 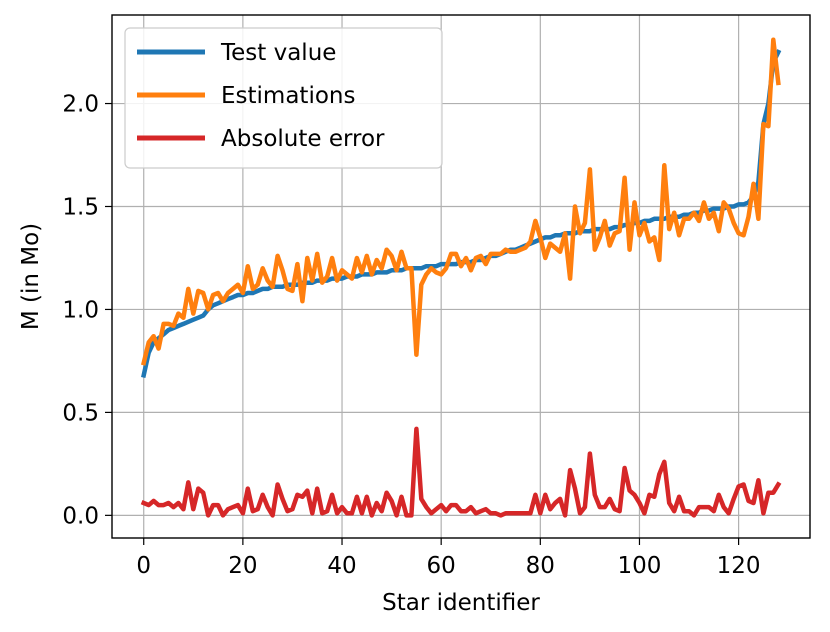 What do you see at coordinates (739, 566) in the screenshot?
I see `x-tick-label: 120` at bounding box center [739, 566].